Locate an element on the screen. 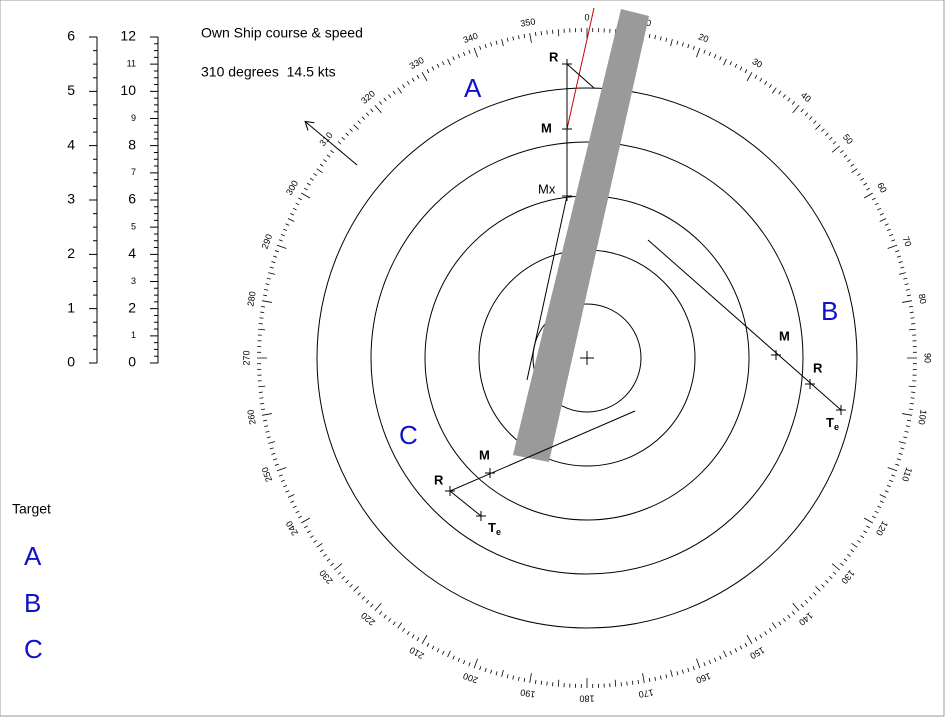  bearing-label: 30 is located at coordinates (757, 63).